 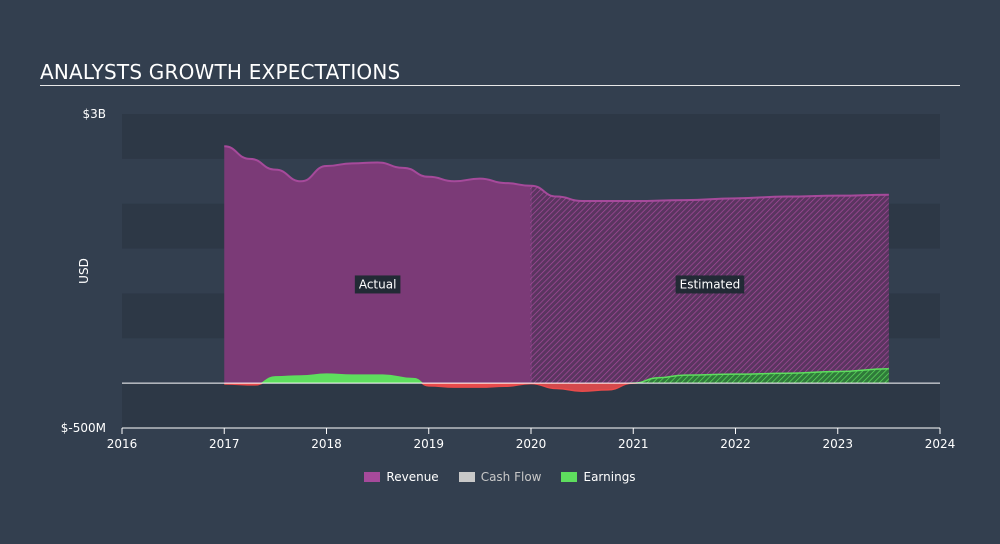 I want to click on region-label-estimated: Estimated, so click(x=710, y=284).